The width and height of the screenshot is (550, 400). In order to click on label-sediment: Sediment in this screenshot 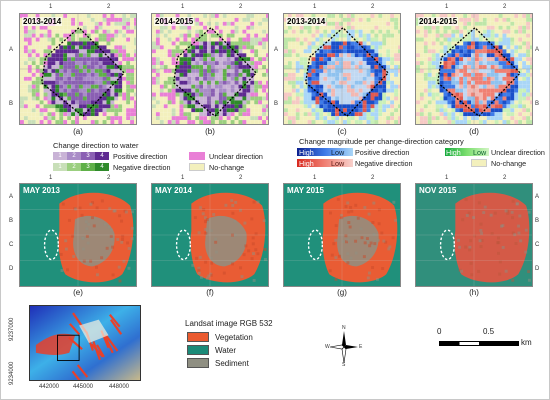, I will do `click(232, 363)`.